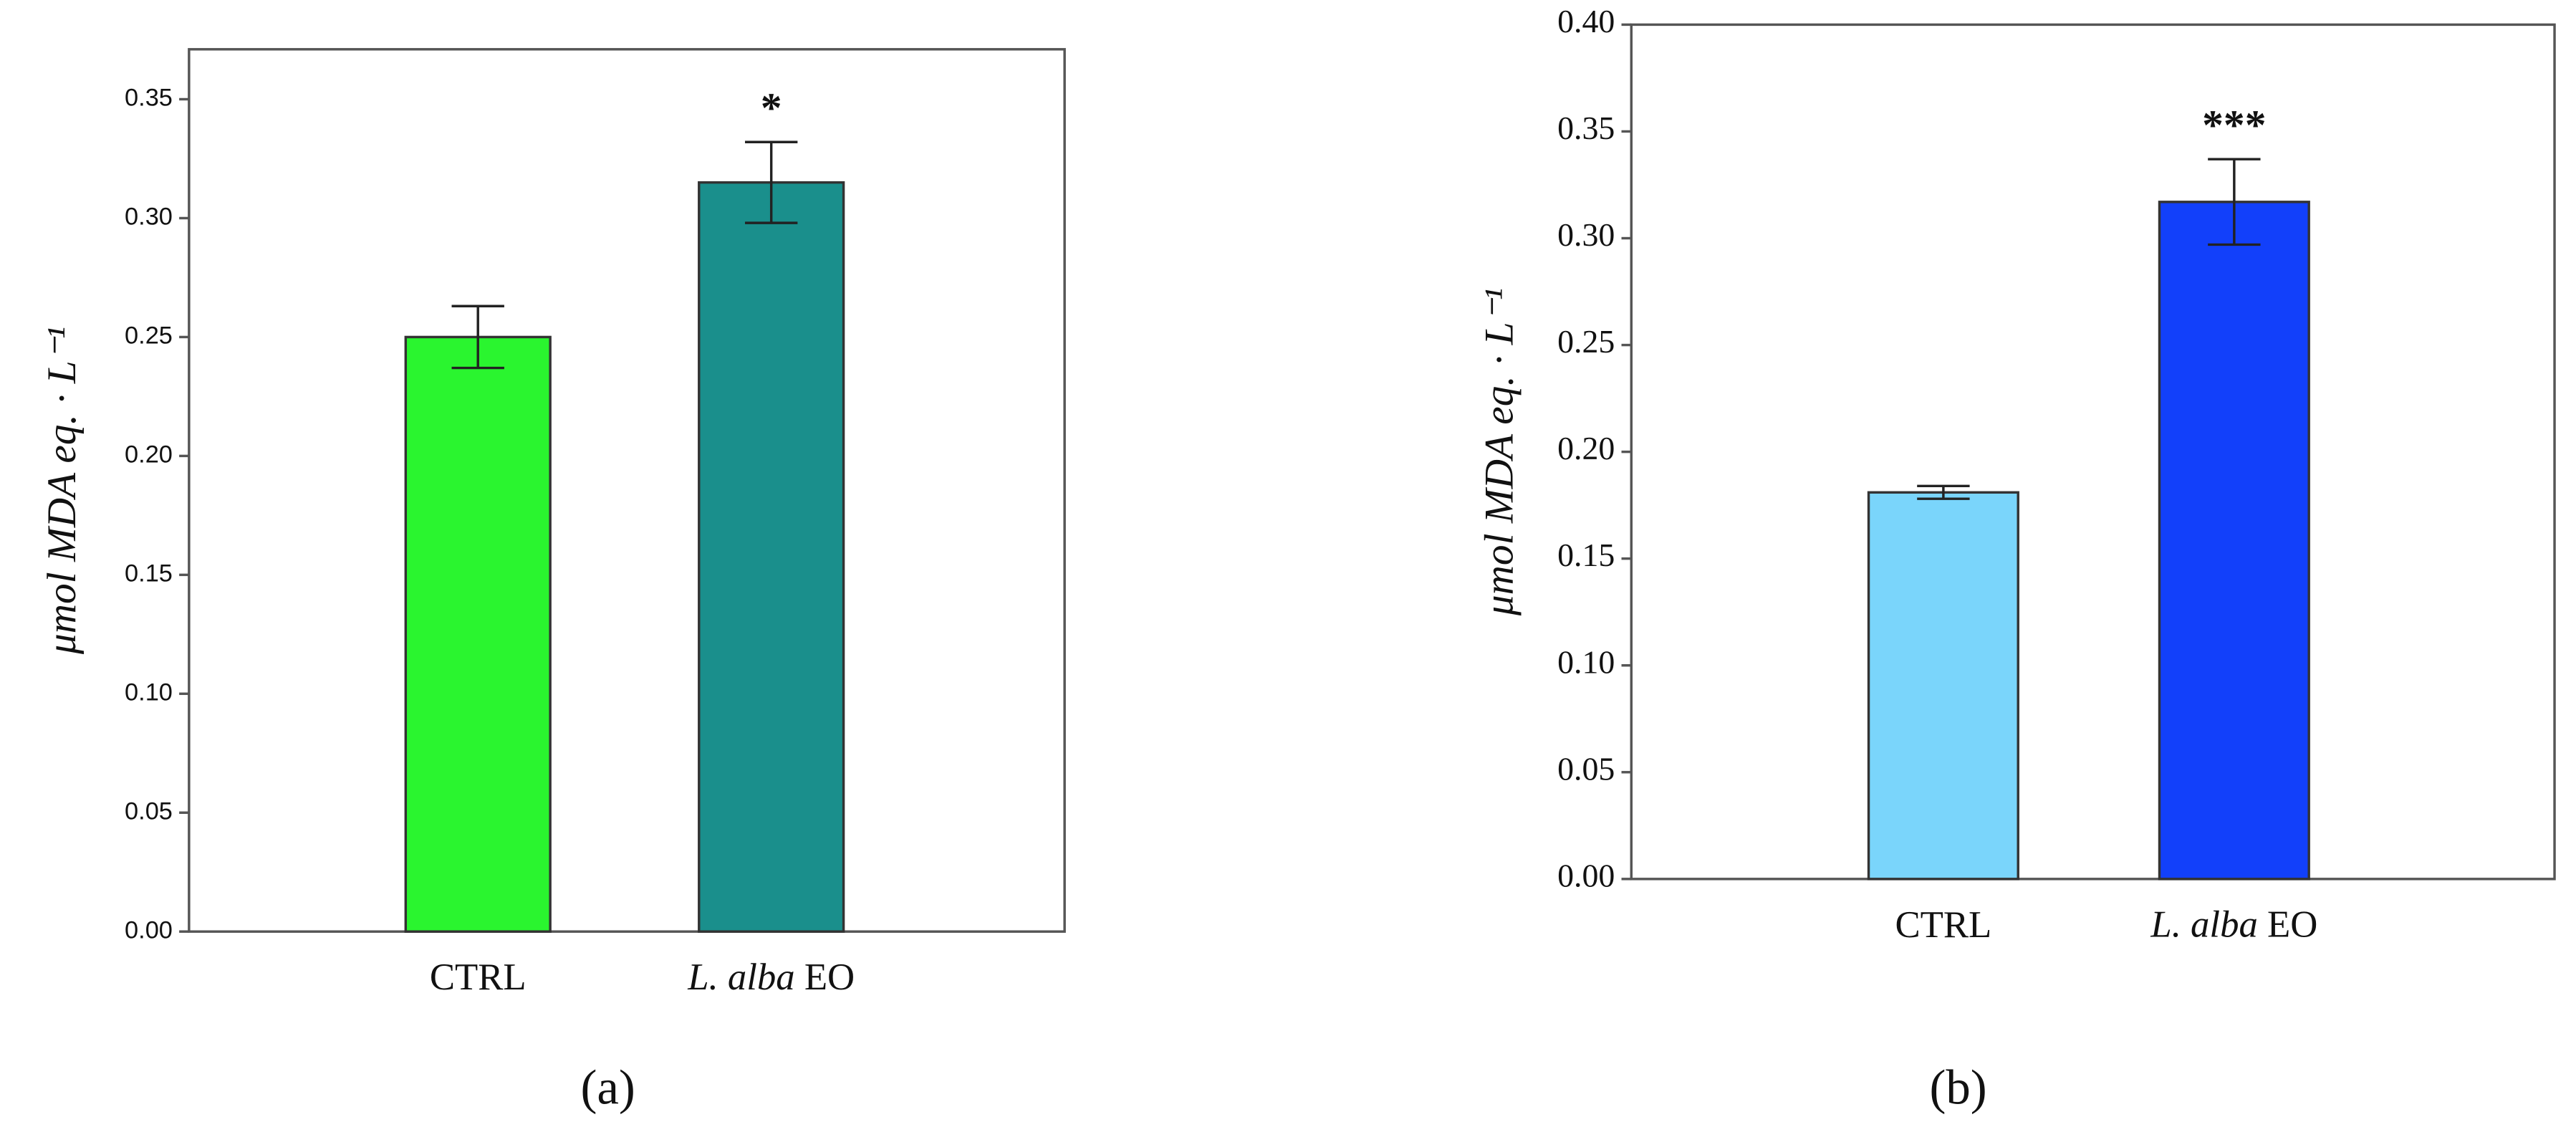 This screenshot has height=1132, width=2576. What do you see at coordinates (1959, 1087) in the screenshot?
I see `panel-label: (b)` at bounding box center [1959, 1087].